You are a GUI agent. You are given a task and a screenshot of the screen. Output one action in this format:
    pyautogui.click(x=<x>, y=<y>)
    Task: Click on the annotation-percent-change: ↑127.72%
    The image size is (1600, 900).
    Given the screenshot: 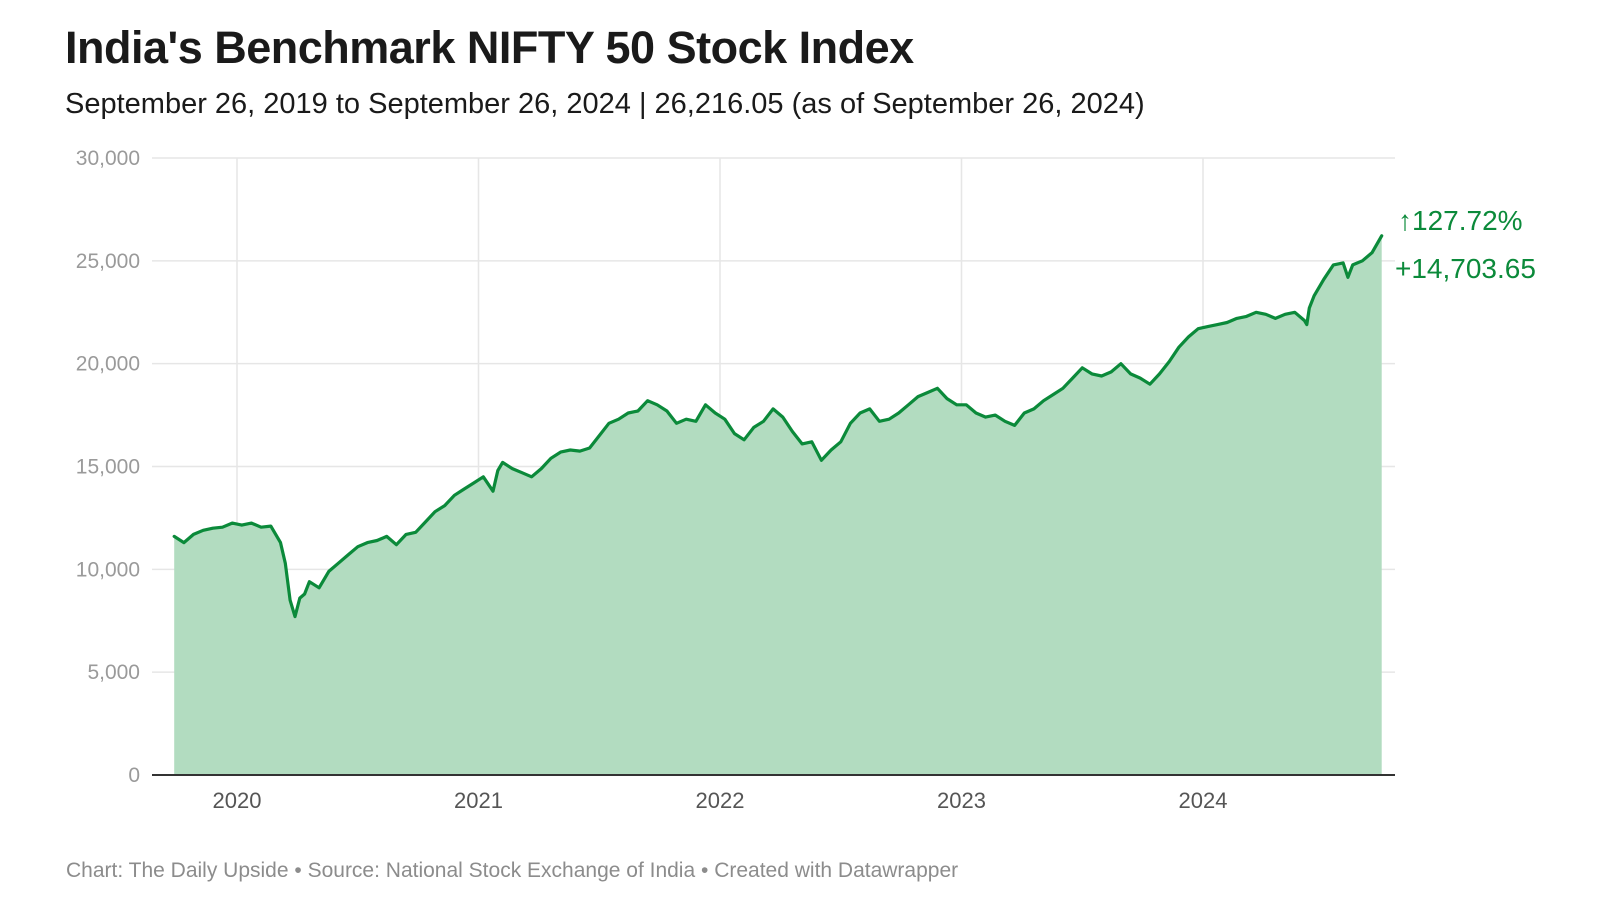 What is the action you would take?
    pyautogui.click(x=1460, y=220)
    